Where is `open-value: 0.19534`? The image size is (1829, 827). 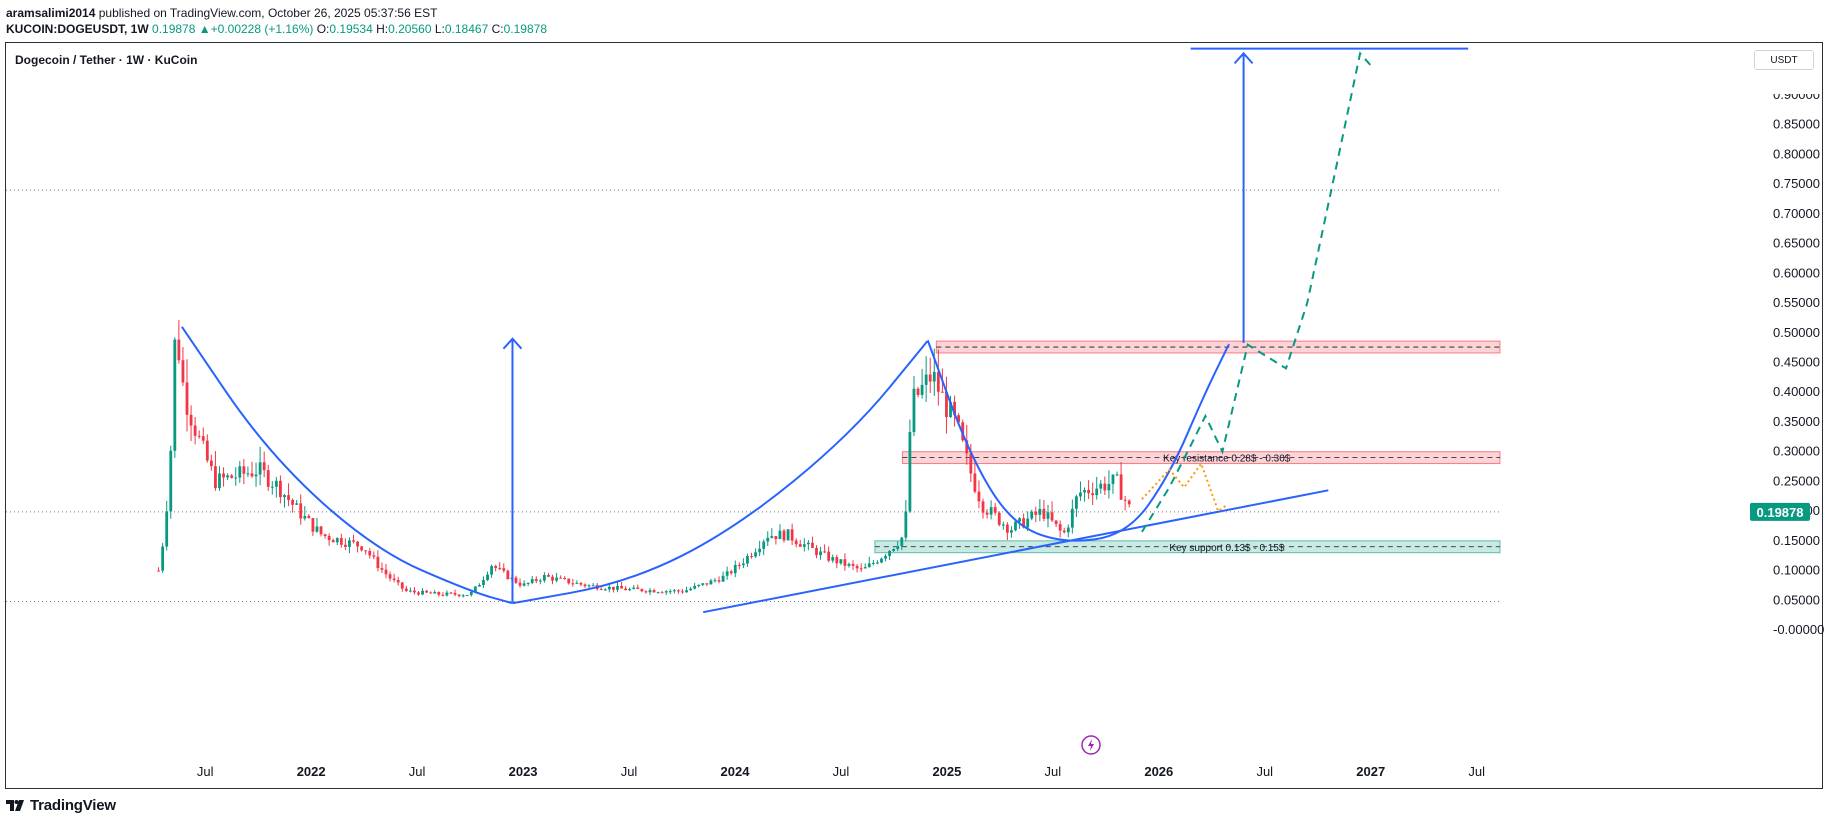 open-value: 0.19534 is located at coordinates (351, 29).